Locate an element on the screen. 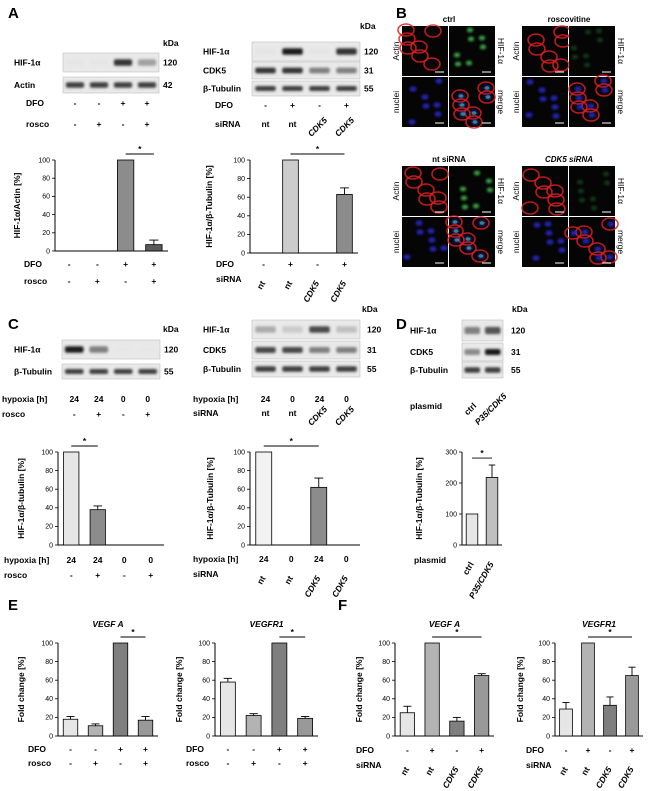 This screenshot has width=650, height=791. condition-label: DFO is located at coordinates (195, 749).